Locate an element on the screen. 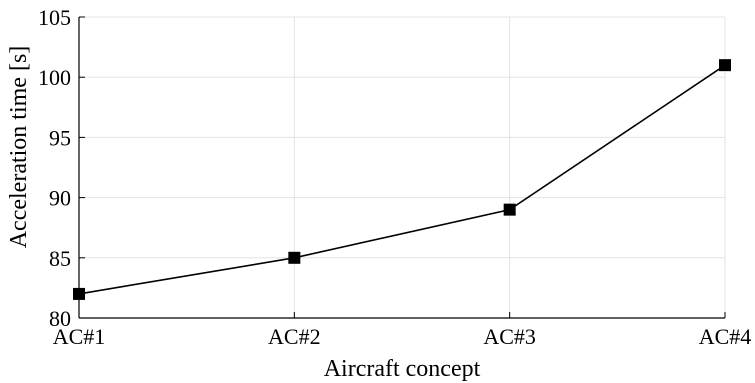 The height and width of the screenshot is (383, 755). y-tick-label: 105 is located at coordinates (54, 17).